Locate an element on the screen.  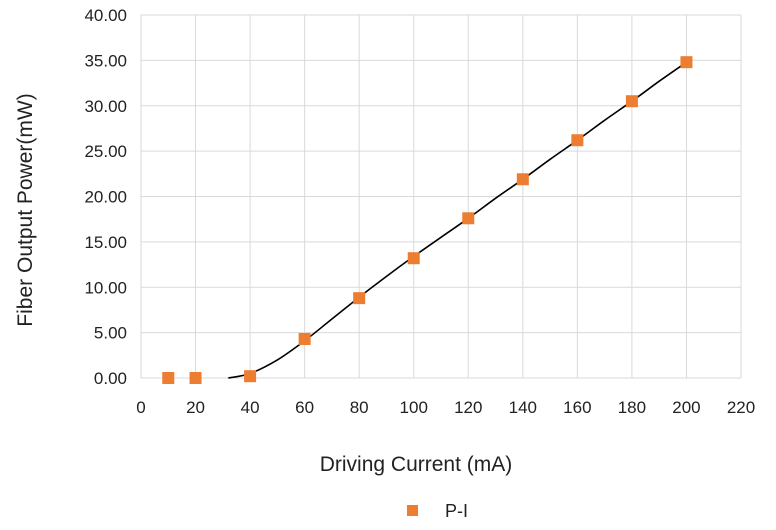
y-tick-label: 15.00 is located at coordinates (105, 242).